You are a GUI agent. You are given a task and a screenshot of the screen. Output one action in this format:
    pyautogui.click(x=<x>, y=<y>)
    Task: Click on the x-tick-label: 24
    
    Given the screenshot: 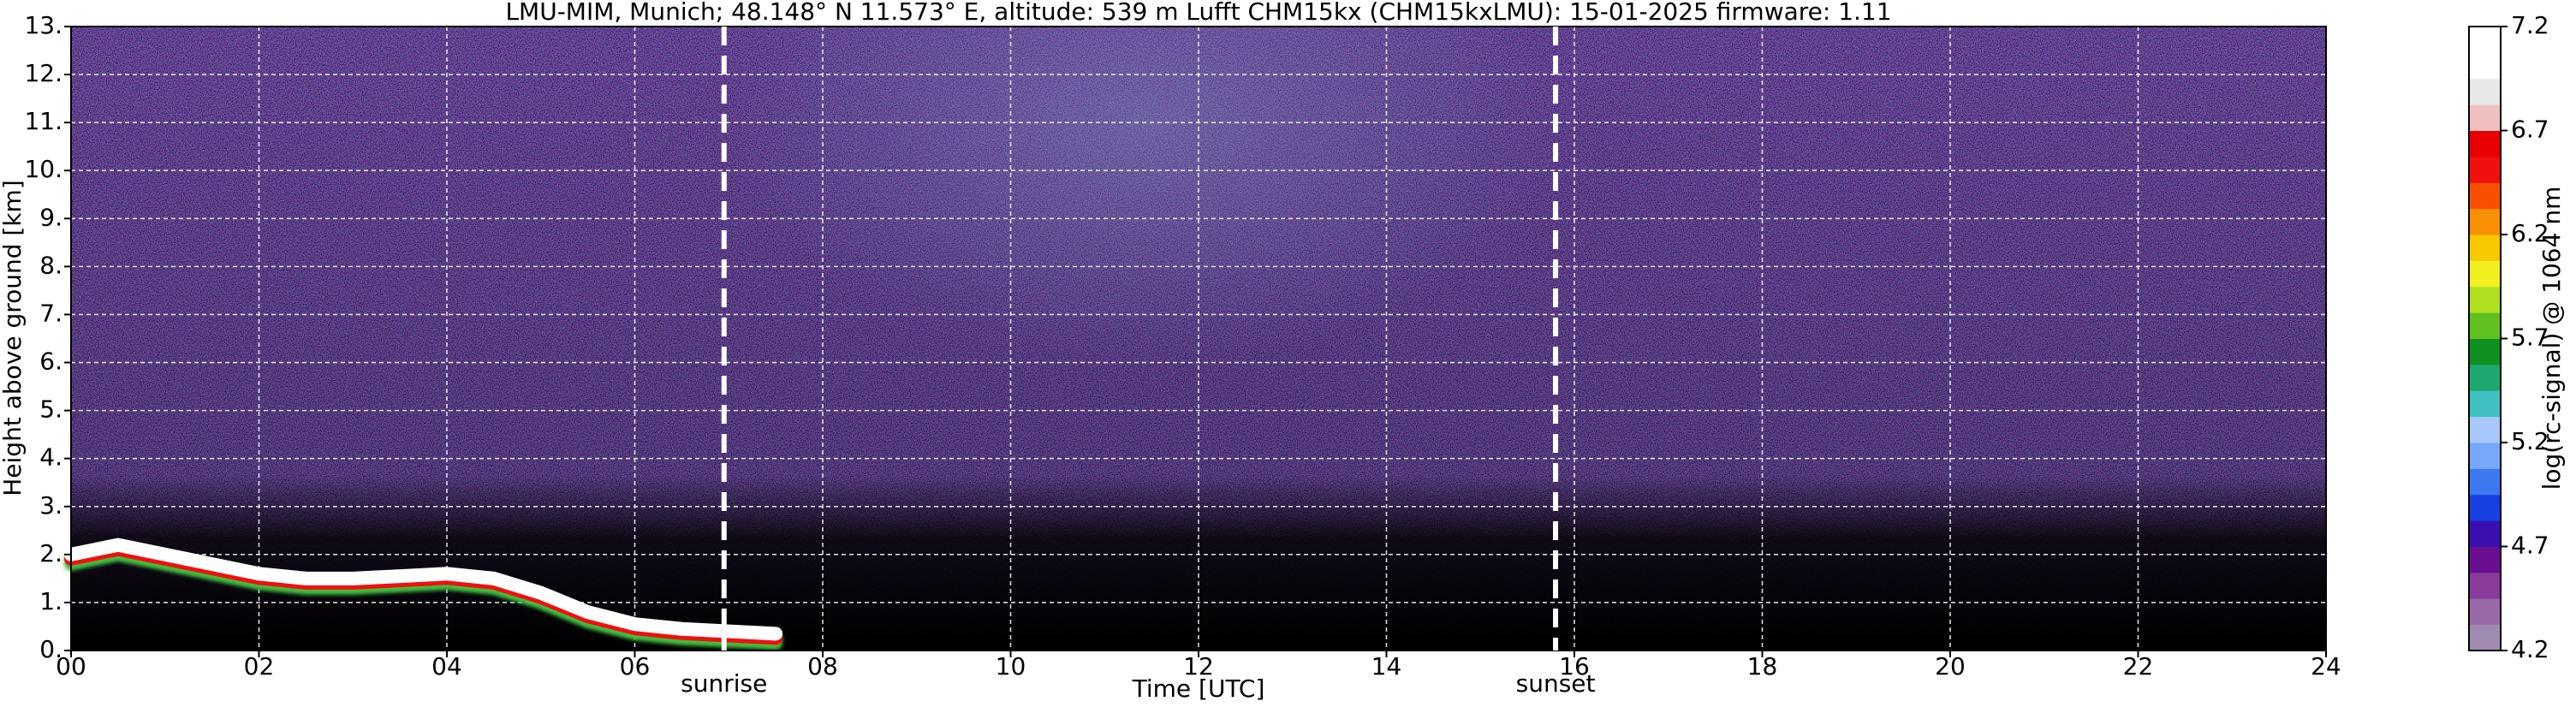 What is the action you would take?
    pyautogui.click(x=2326, y=666)
    